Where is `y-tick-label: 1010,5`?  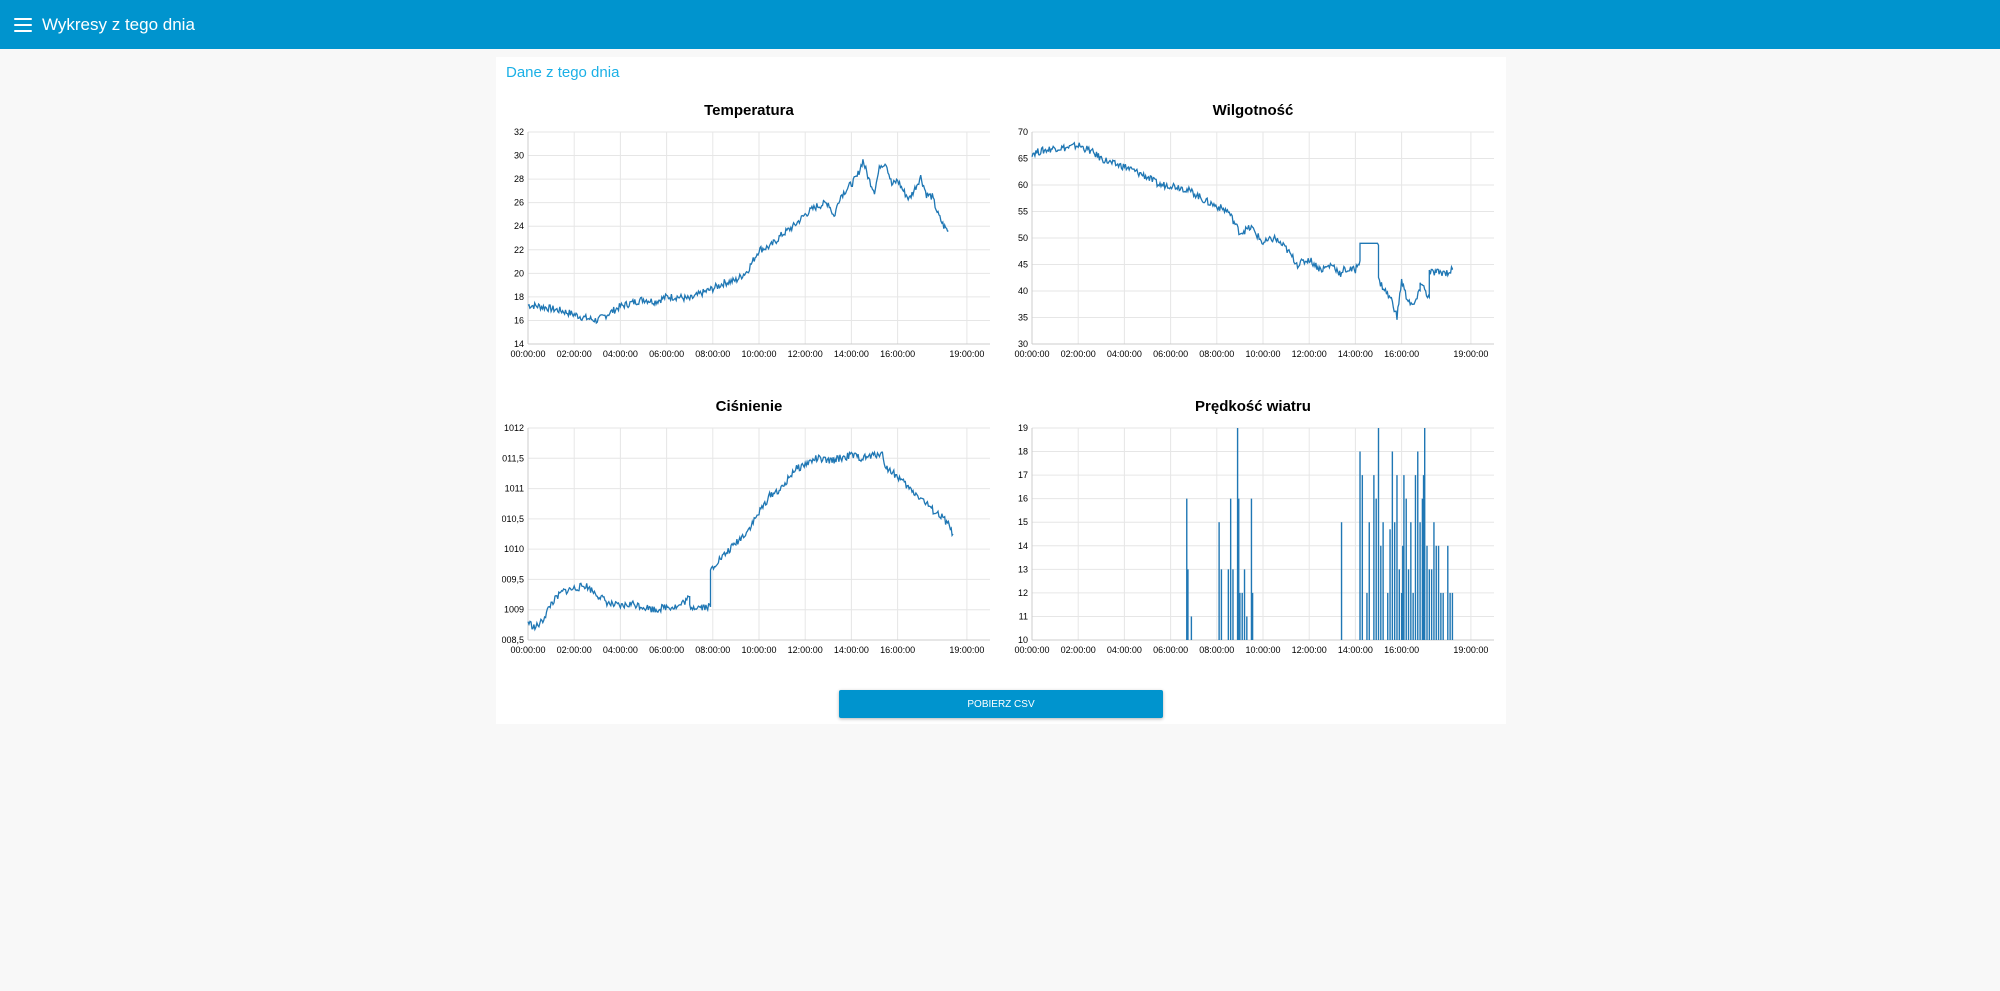 y-tick-label: 1010,5 is located at coordinates (513, 519).